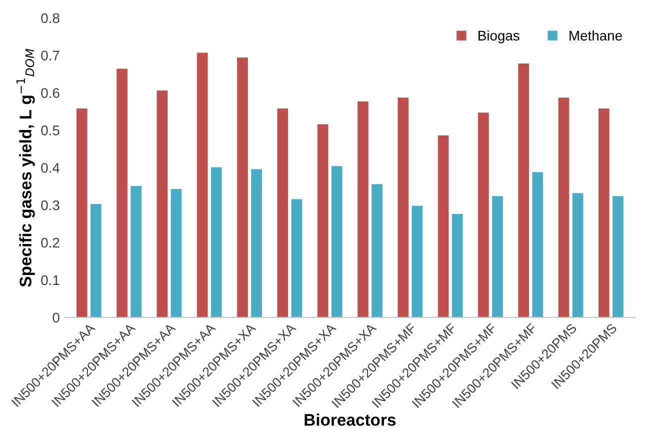 The width and height of the screenshot is (648, 447). What do you see at coordinates (499, 37) in the screenshot?
I see `legend-label: Biogas` at bounding box center [499, 37].